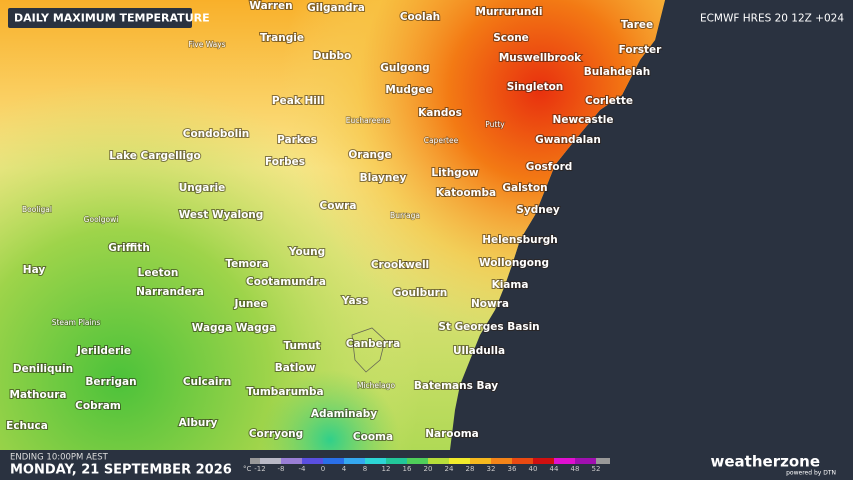  I want to click on town-label: Gulgong, so click(404, 68).